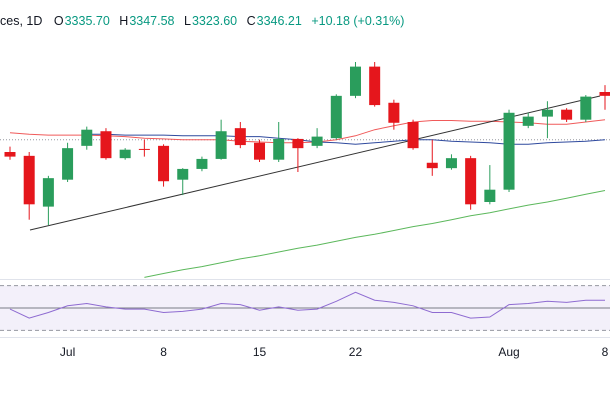  Describe the element at coordinates (356, 352) in the screenshot. I see `x-tick-label: 22` at that location.